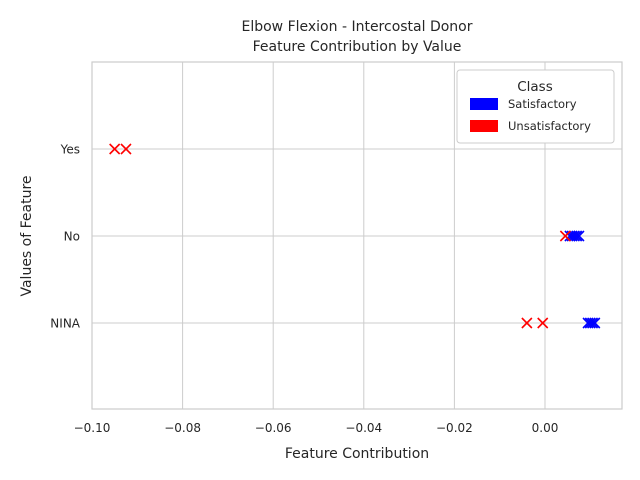  I want to click on x-tick-labels: −0.10 −0.08 −0.06 −0.04 −0.02 0.00, so click(316, 428).